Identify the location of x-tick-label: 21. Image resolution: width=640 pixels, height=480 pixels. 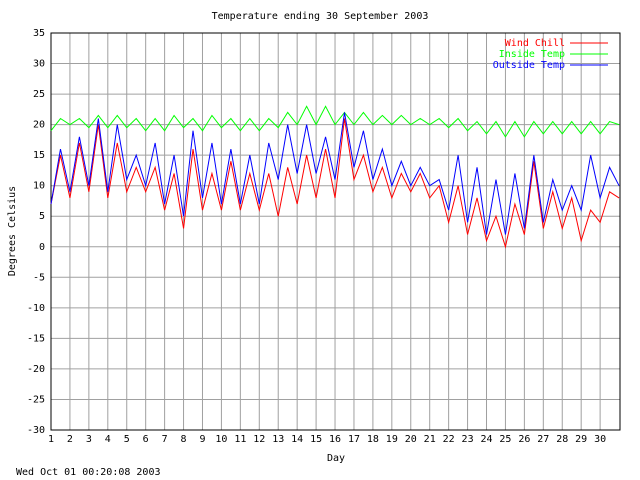
(430, 439).